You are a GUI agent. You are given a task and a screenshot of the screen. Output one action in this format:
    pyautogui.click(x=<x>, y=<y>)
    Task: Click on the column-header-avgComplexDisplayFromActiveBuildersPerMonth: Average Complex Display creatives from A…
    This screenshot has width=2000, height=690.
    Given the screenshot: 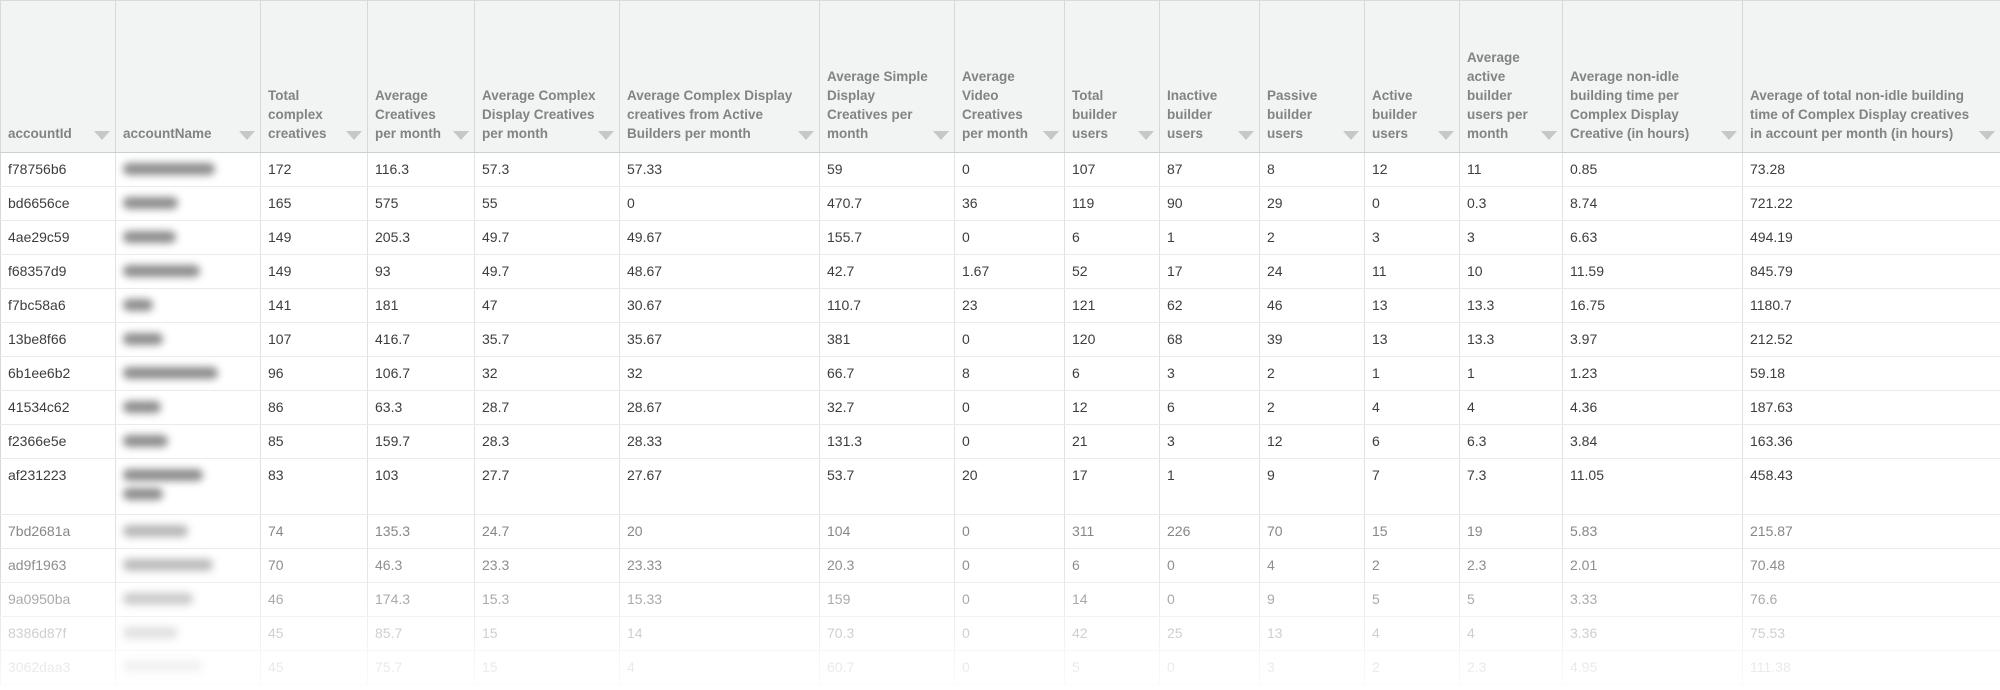 What is the action you would take?
    pyautogui.click(x=719, y=76)
    